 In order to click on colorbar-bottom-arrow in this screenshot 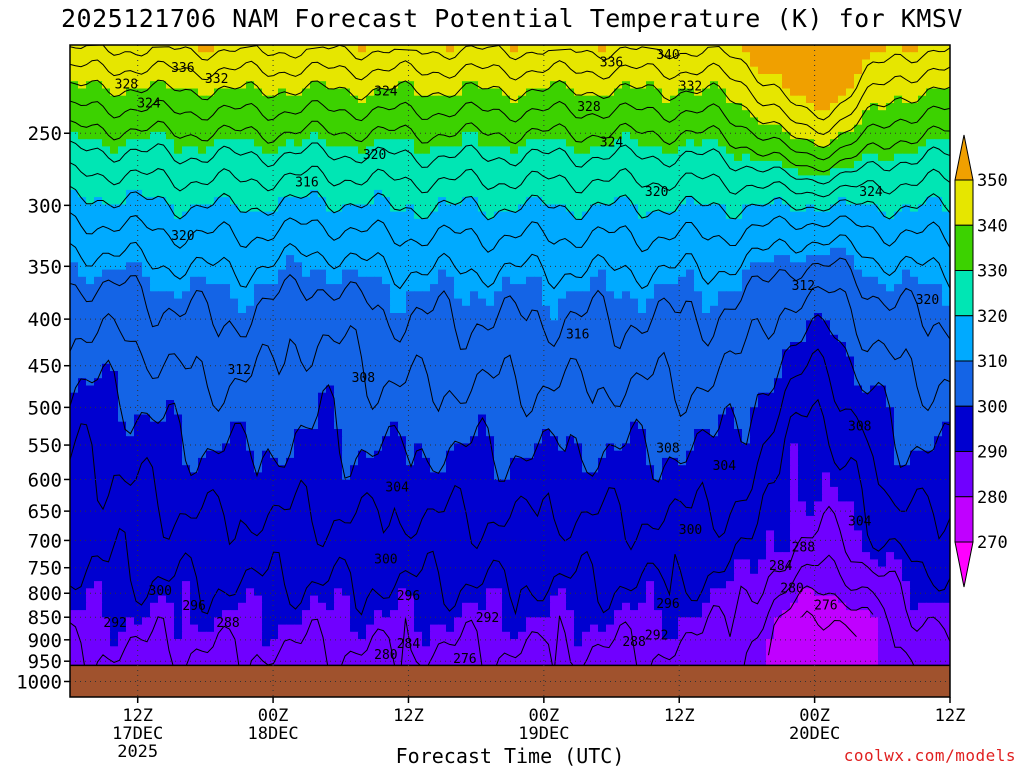, I will do `click(964, 564)`.